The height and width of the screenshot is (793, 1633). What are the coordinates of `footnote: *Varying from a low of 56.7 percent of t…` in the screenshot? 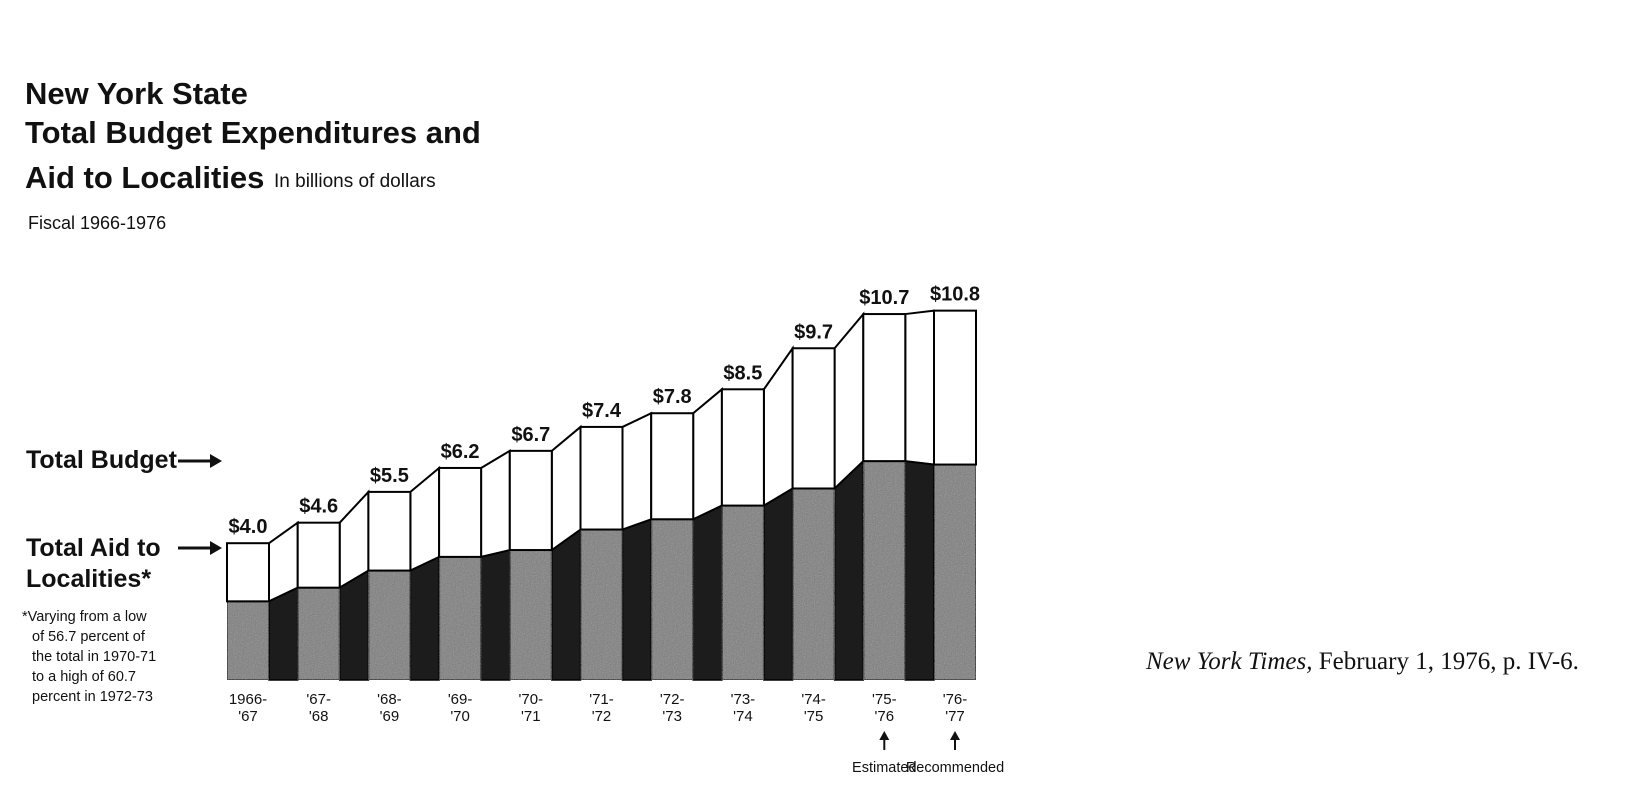 It's located at (89, 657).